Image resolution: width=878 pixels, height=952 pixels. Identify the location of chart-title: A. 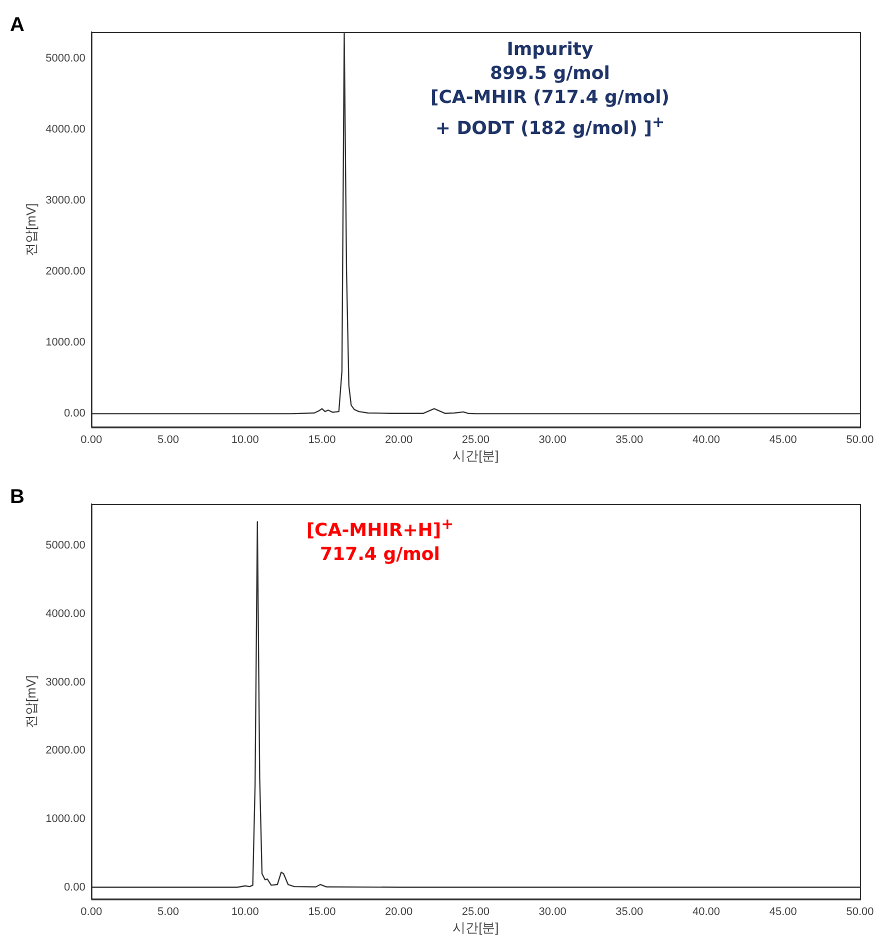
(17, 25).